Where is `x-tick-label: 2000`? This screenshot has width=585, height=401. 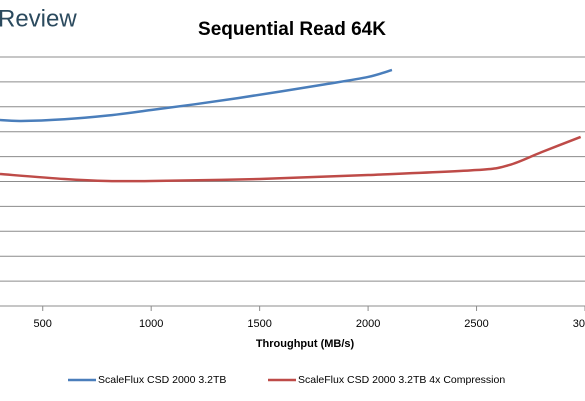 x-tick-label: 2000 is located at coordinates (368, 324).